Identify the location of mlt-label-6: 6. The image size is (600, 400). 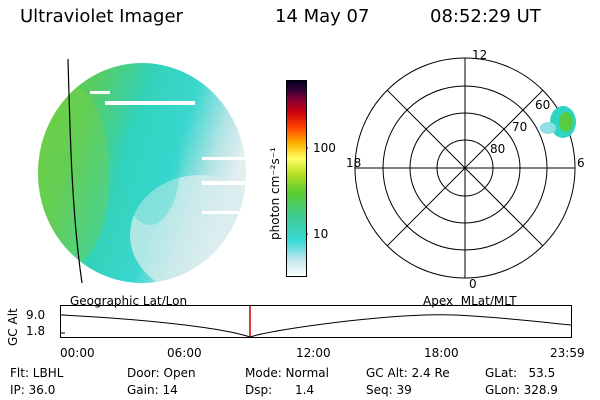
(581, 163).